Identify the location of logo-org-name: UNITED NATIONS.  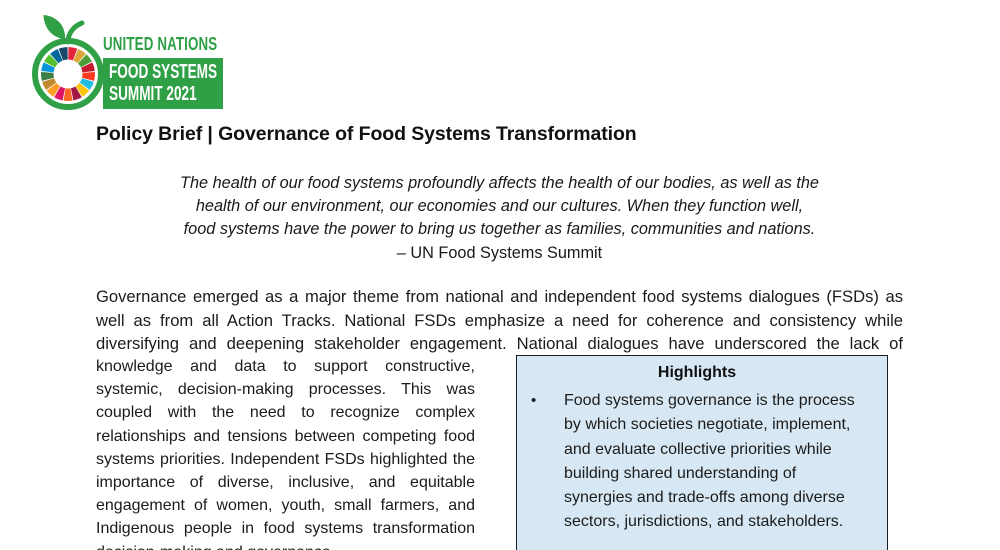
(160, 44).